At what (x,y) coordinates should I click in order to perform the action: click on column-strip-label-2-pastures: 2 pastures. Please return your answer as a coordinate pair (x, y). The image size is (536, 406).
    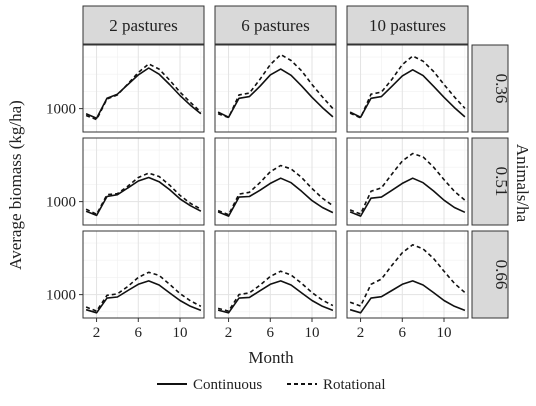
    Looking at the image, I should click on (143, 25).